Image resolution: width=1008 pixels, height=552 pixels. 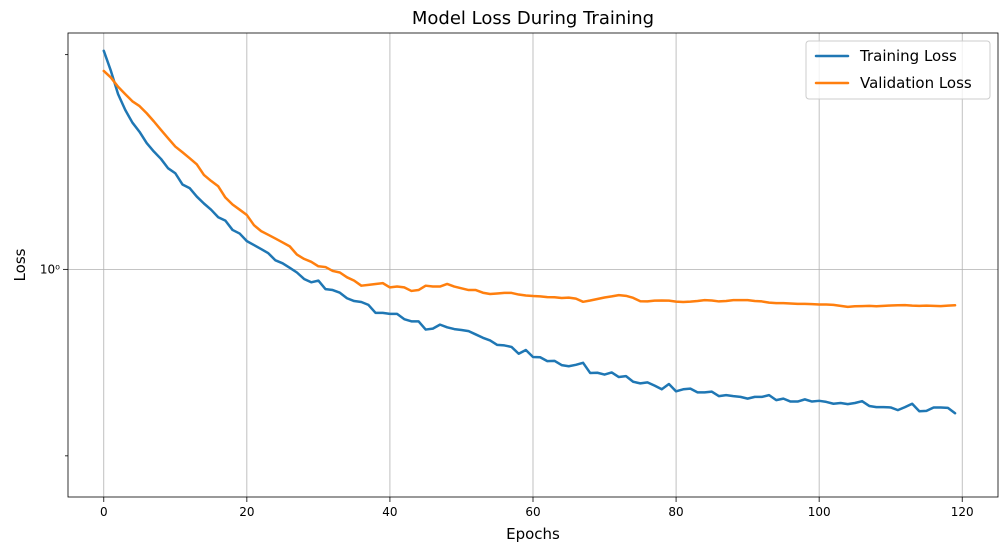 I want to click on x-axis-label: Epochs, so click(x=533, y=534).